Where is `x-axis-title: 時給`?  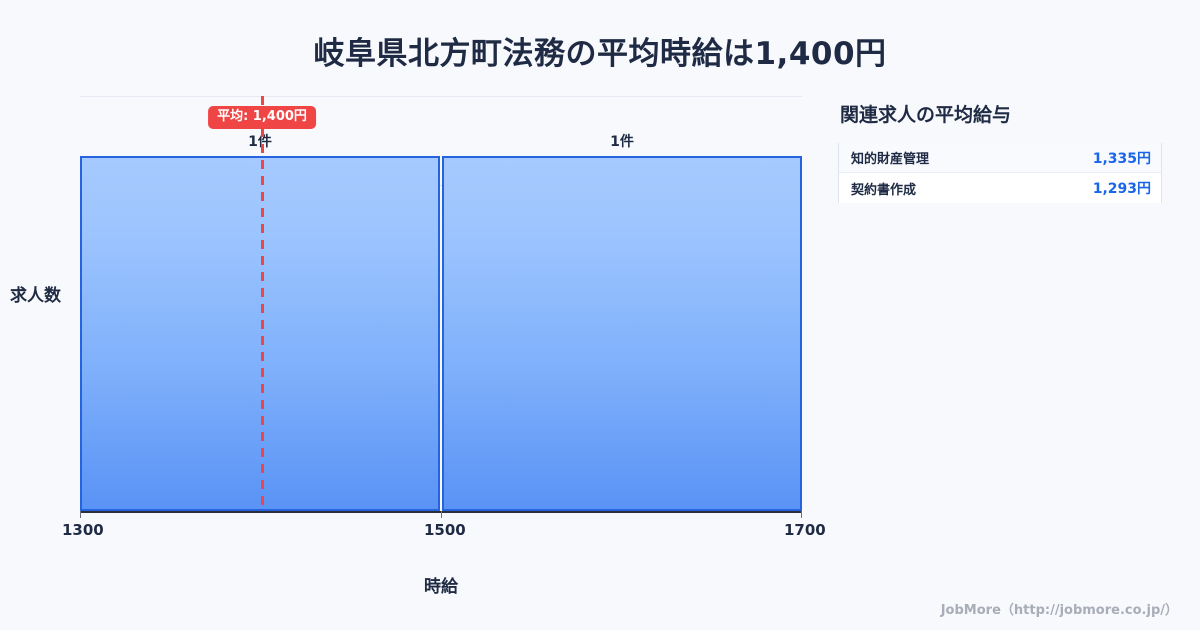 x-axis-title: 時給 is located at coordinates (441, 587).